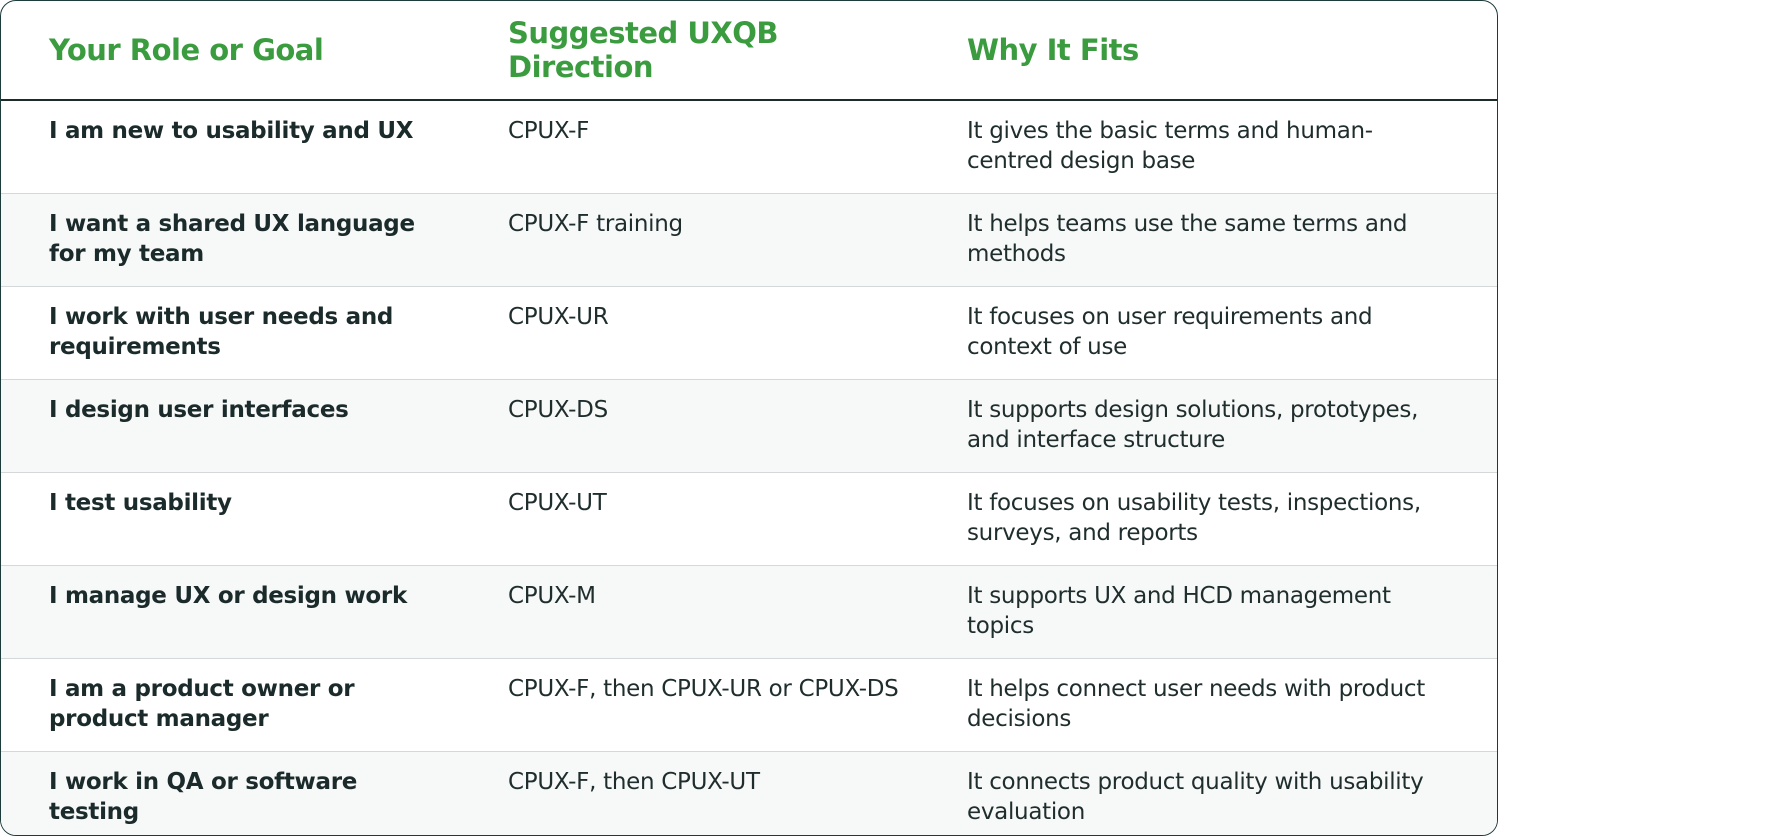 Image resolution: width=1780 pixels, height=836 pixels. I want to click on header-cell: Suggested UXQB Direction, so click(689, 51).